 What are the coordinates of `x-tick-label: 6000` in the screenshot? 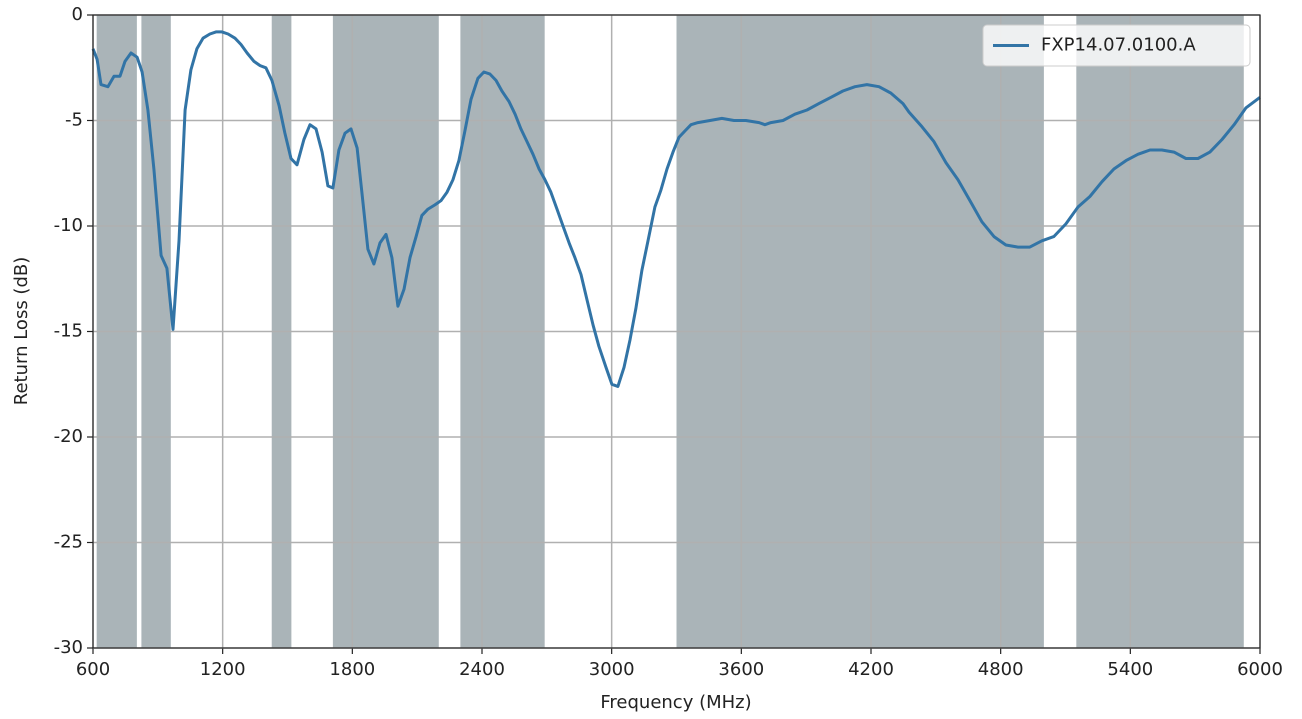 It's located at (1260, 669).